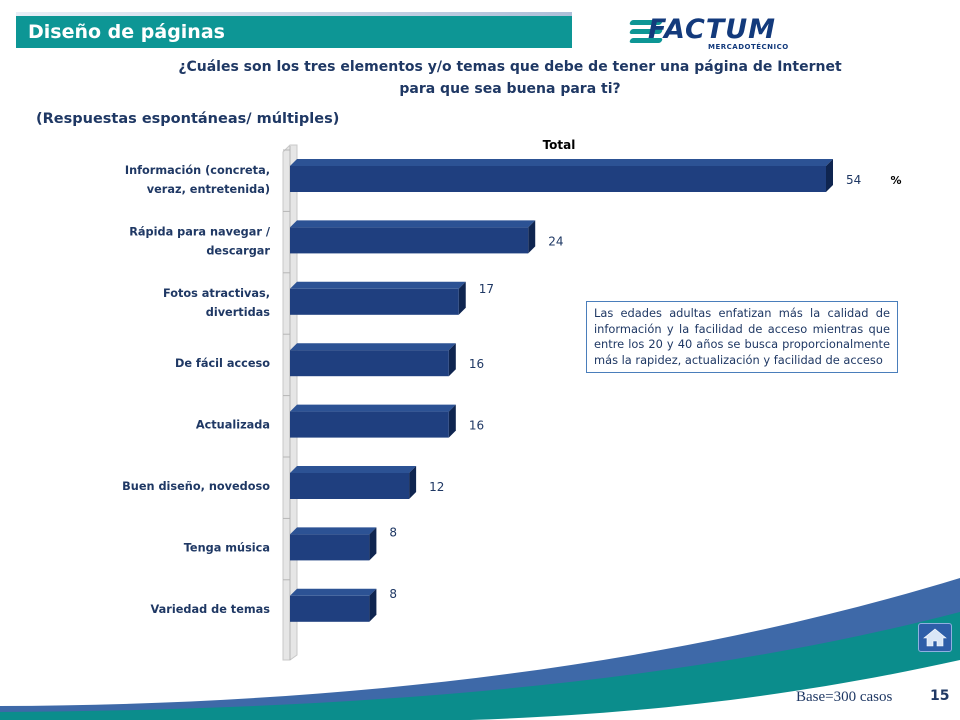  I want to click on base-label: Base=300 casos, so click(844, 697).